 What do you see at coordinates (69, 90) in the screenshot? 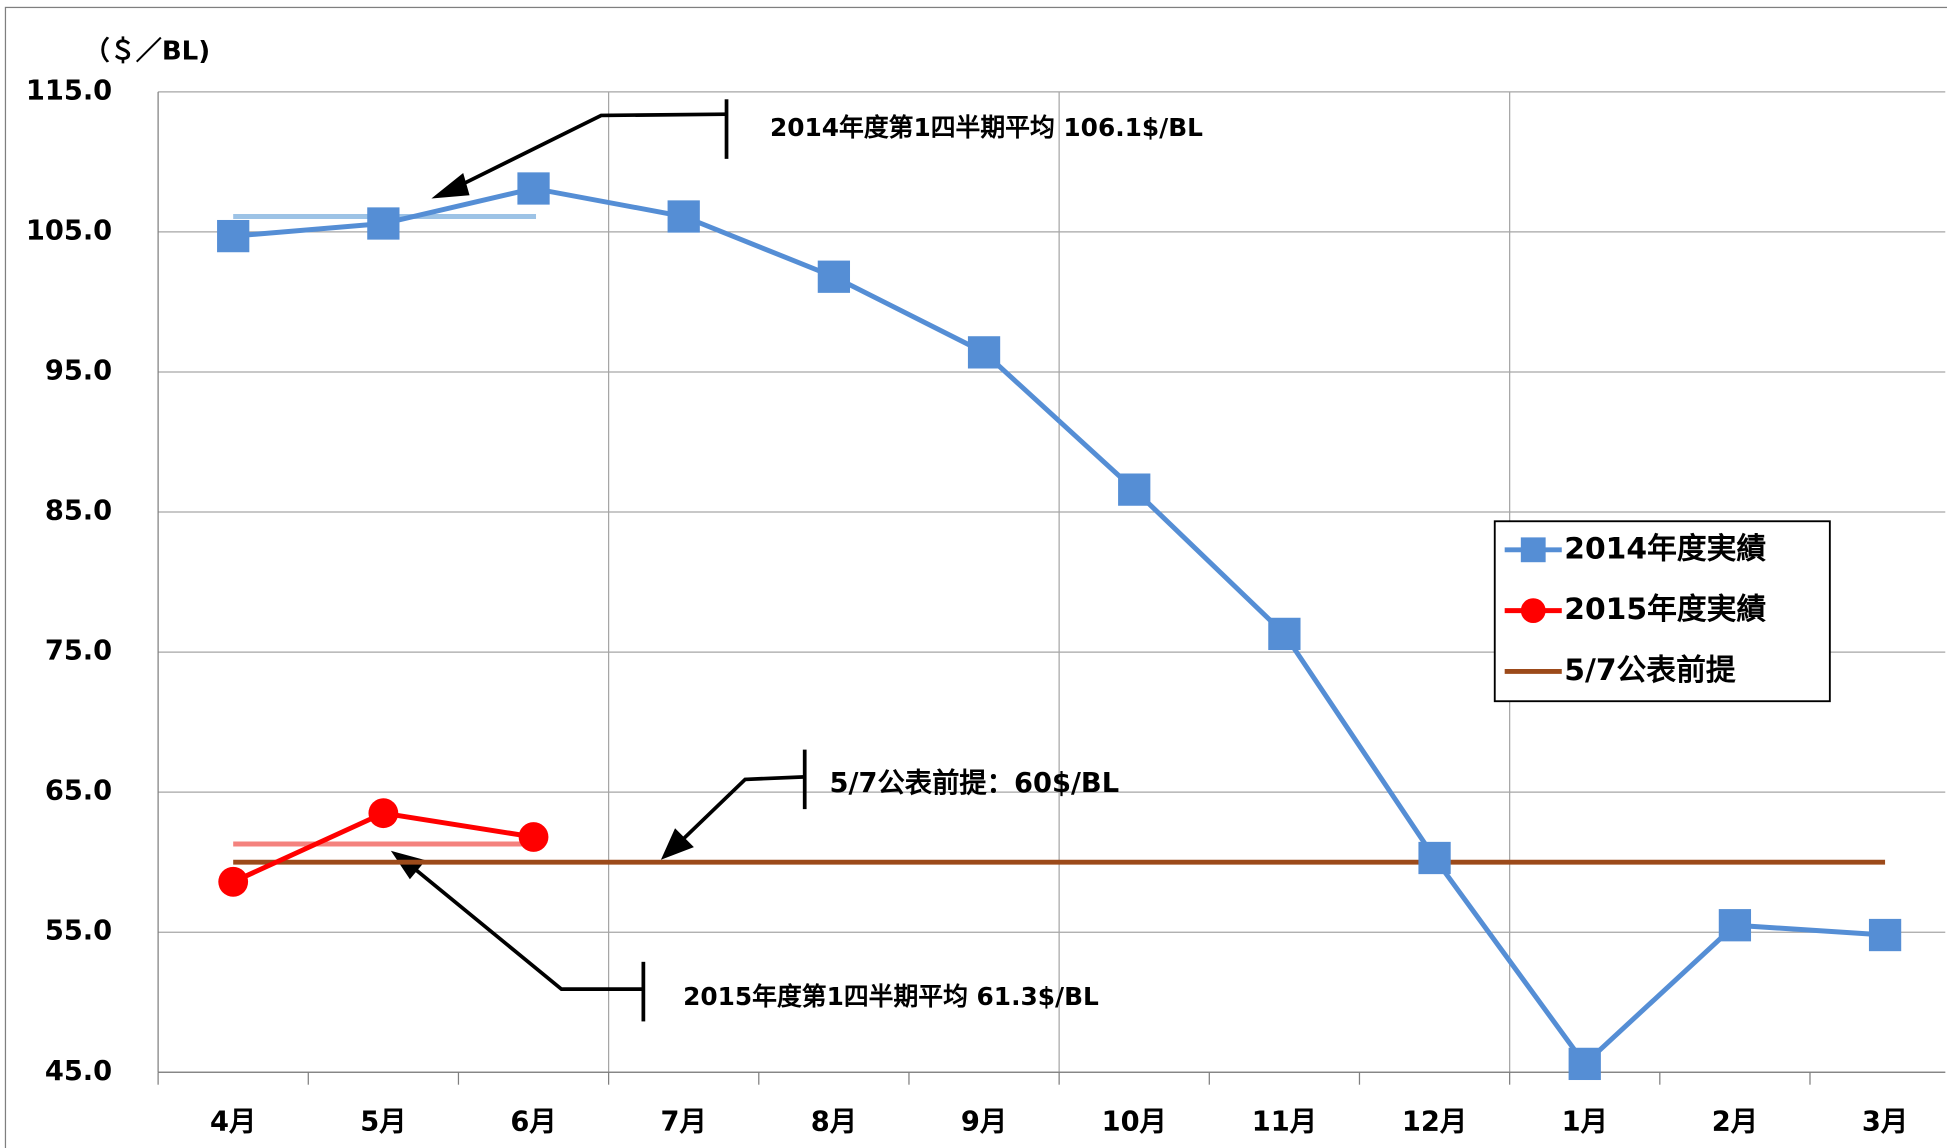
I see `y-tick-label: 115.0` at bounding box center [69, 90].